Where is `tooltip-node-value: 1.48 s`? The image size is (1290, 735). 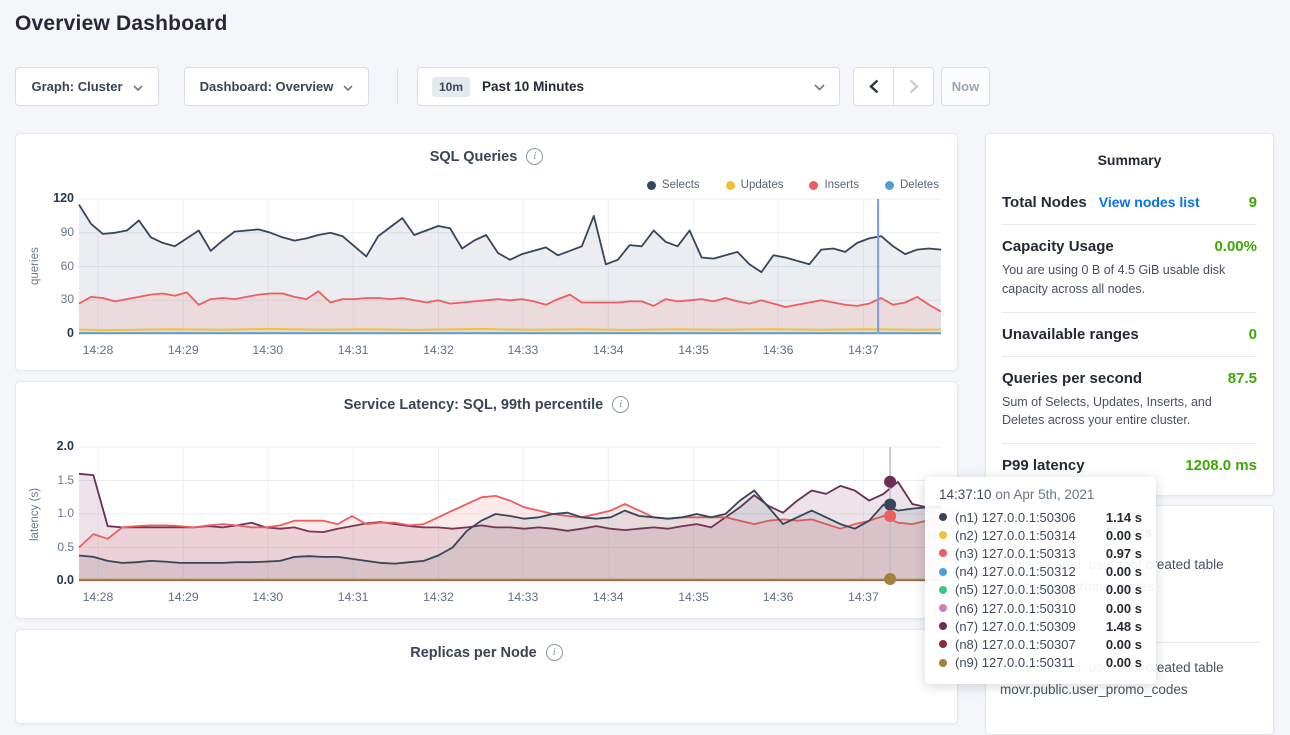
tooltip-node-value: 1.48 s is located at coordinates (1123, 626).